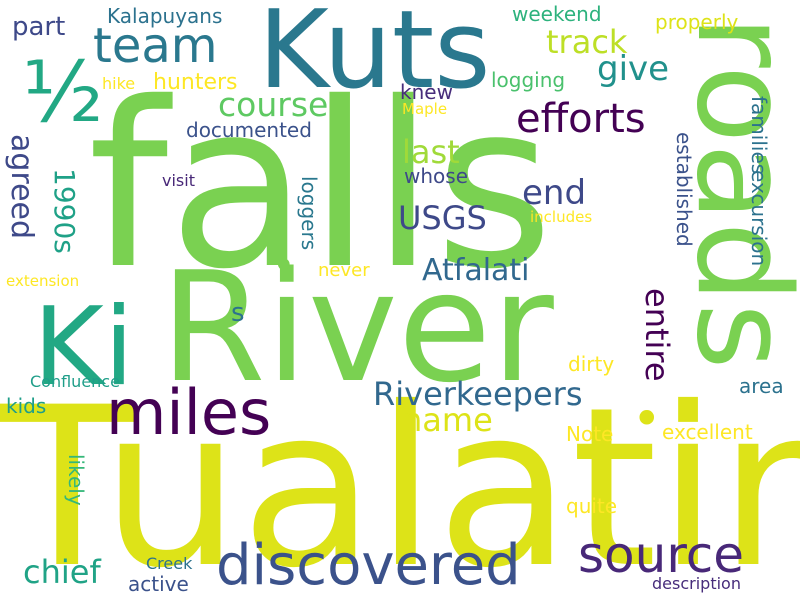 This screenshot has height=600, width=800. I want to click on word-confluence: Confluence, so click(75, 381).